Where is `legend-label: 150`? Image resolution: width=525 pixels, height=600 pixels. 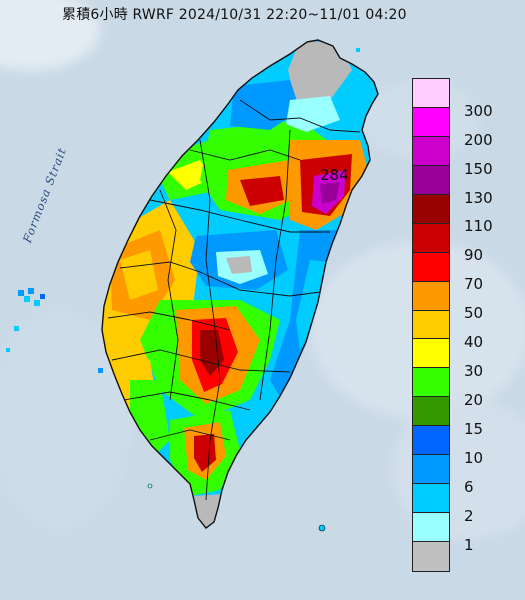 legend-label: 150 is located at coordinates (478, 168).